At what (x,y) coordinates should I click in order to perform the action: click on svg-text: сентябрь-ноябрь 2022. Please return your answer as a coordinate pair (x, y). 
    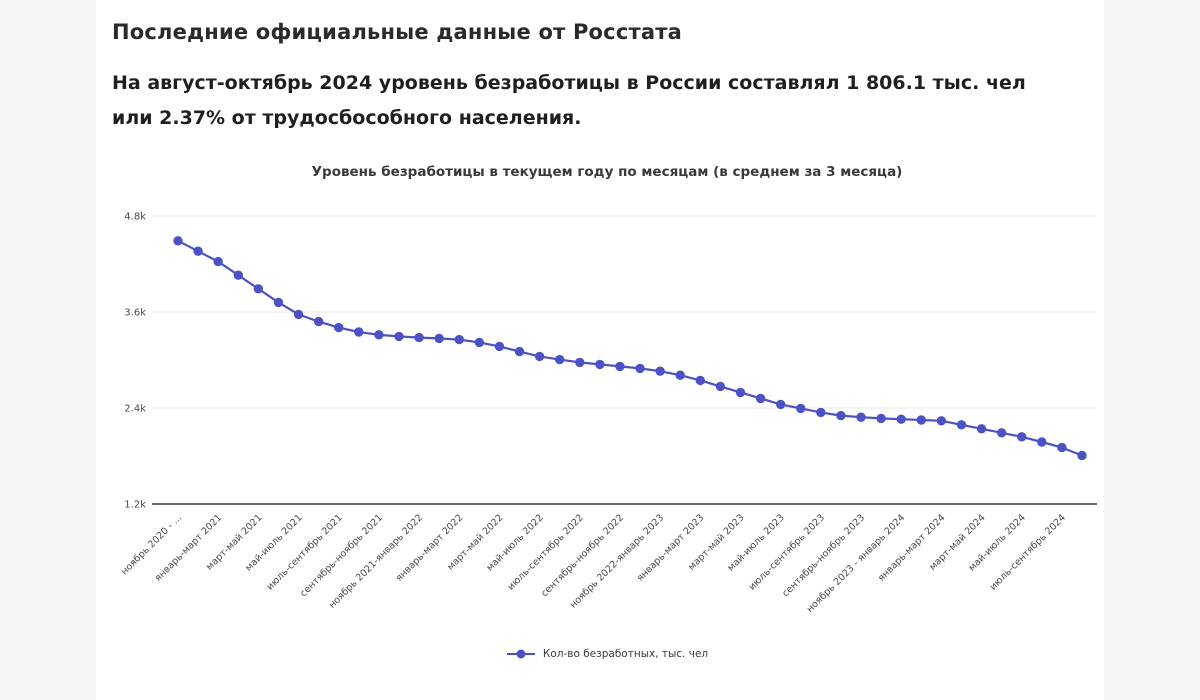
    Looking at the image, I should click on (582, 556).